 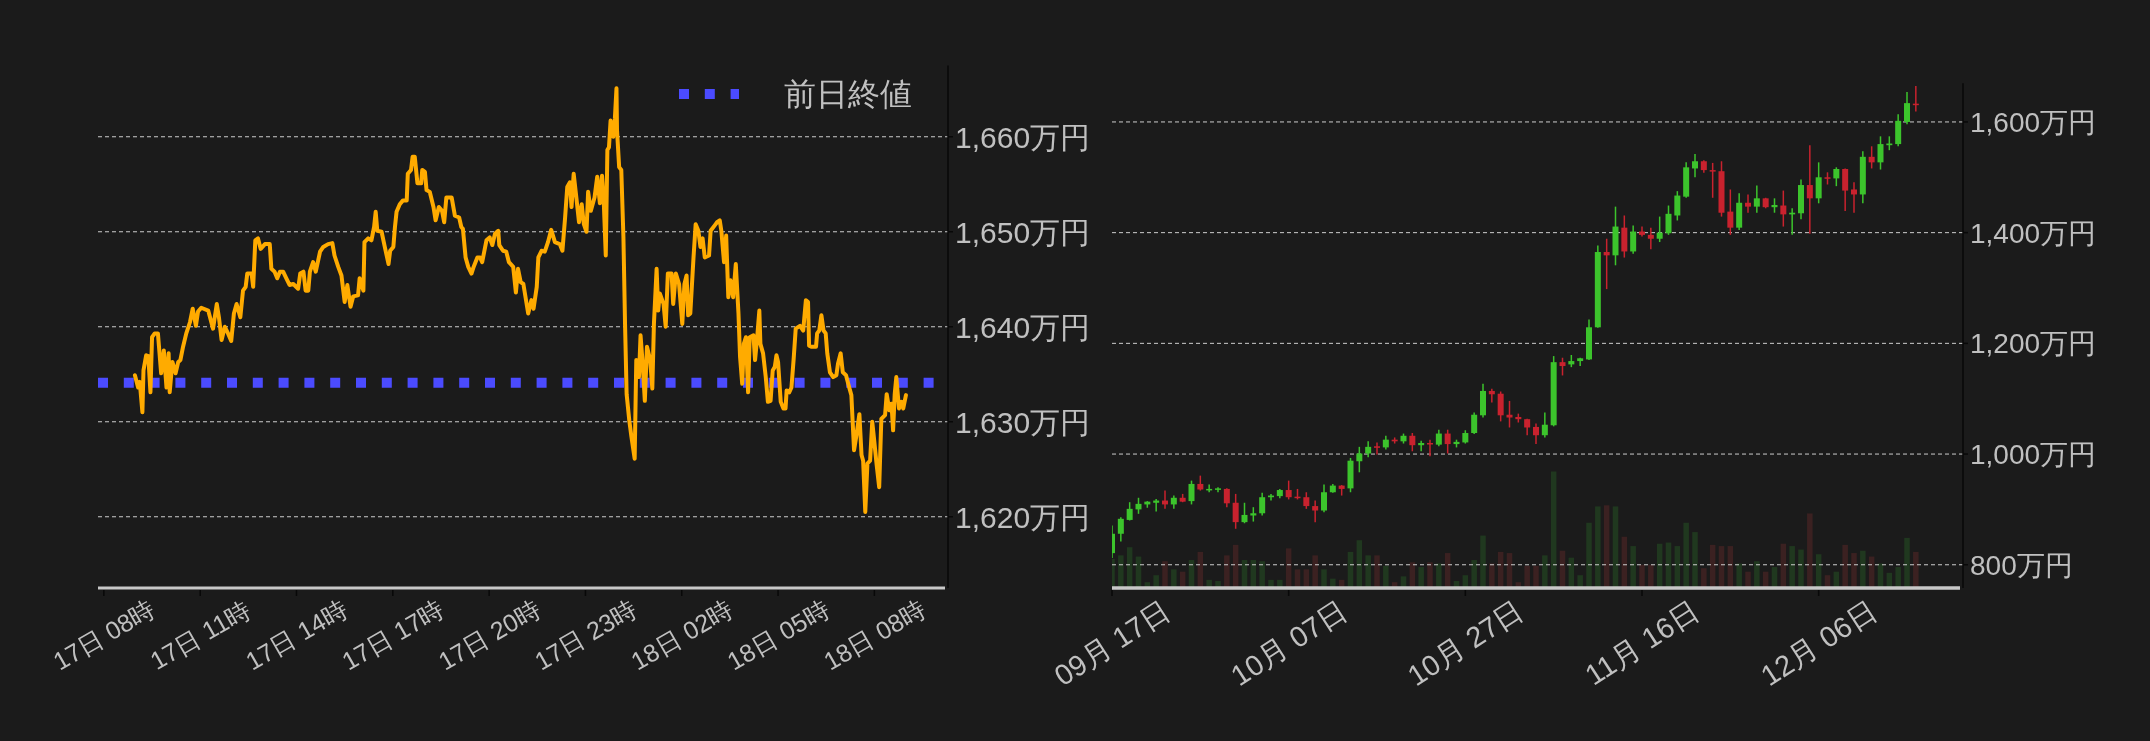 I want to click on y-tick-label: 1,650万円, so click(x=1023, y=232).